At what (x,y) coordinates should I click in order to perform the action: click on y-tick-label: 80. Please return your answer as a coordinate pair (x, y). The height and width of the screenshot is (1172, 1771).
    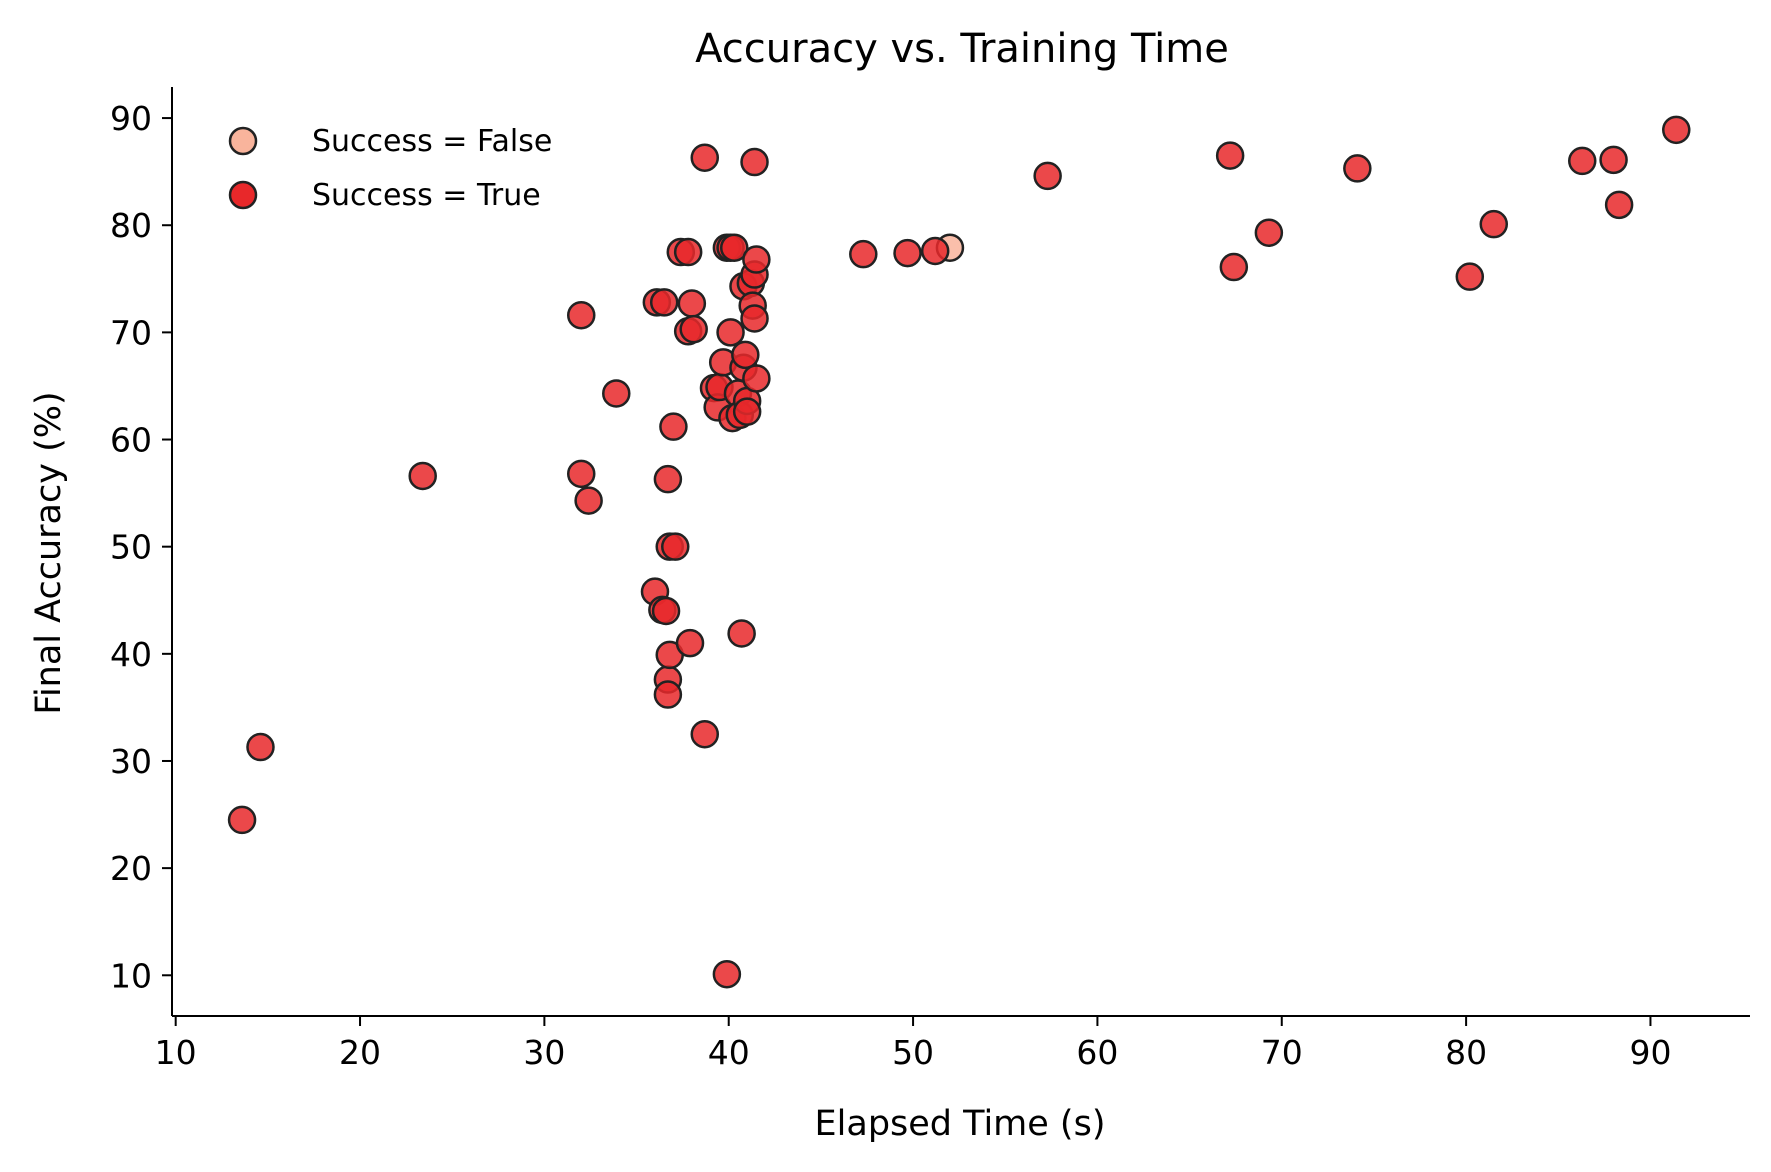
    Looking at the image, I should click on (131, 225).